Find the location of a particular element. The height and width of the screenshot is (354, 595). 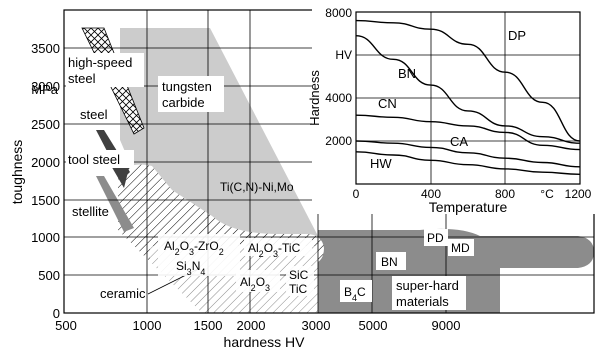

inset-y-tick: HV is located at coordinates (343, 55).